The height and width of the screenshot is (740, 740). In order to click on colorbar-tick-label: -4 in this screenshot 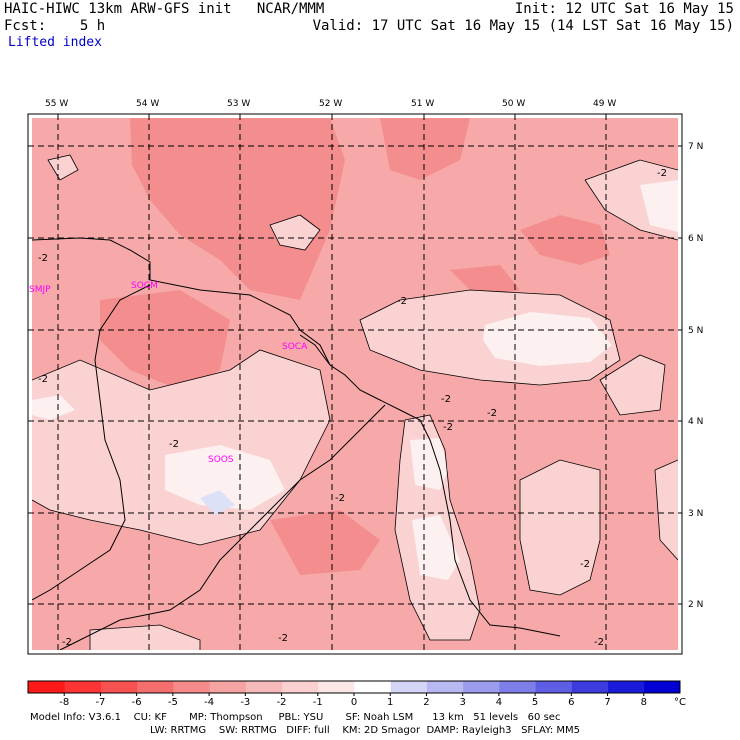, I will do `click(209, 702)`.